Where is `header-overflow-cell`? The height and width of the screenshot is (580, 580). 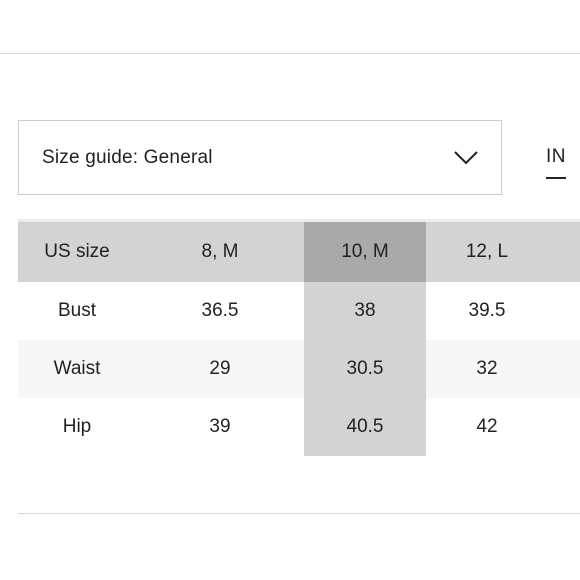 header-overflow-cell is located at coordinates (564, 252).